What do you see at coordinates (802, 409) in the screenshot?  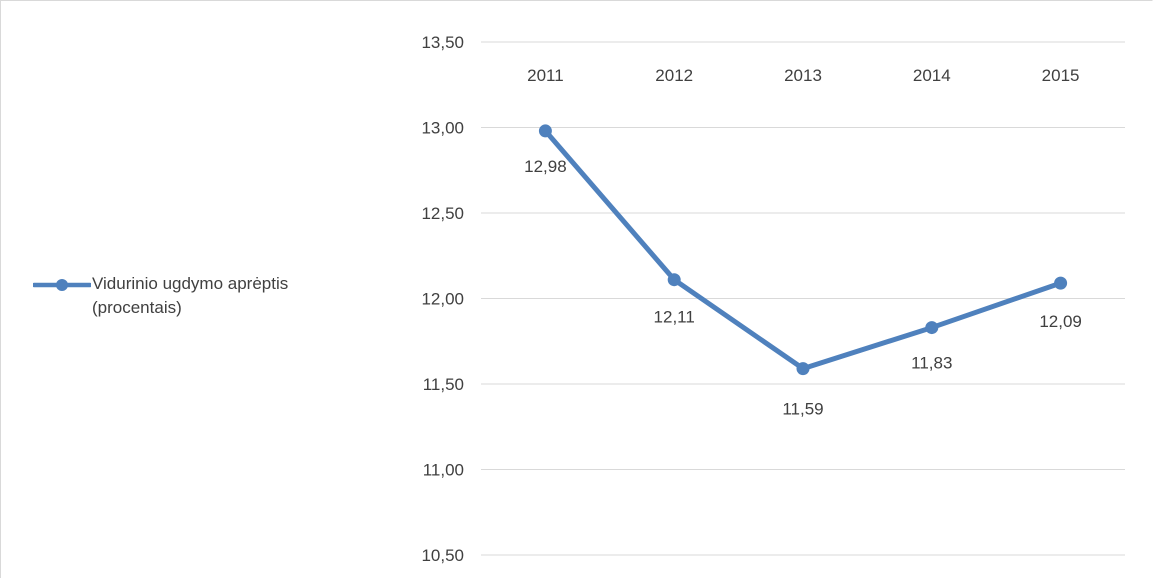 I see `data-label: 11,59` at bounding box center [802, 409].